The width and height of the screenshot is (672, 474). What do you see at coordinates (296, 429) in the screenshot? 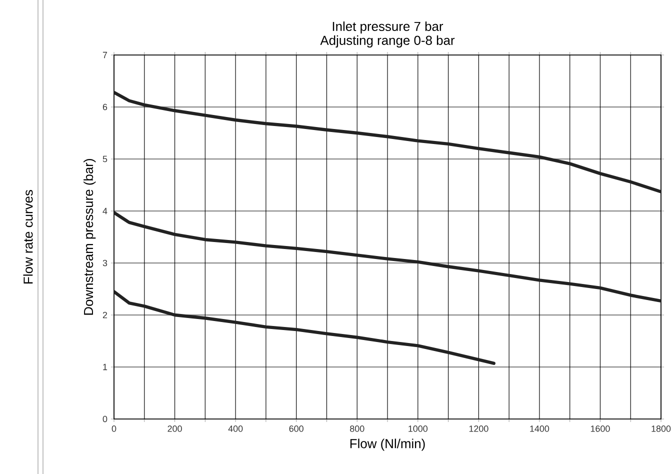
I see `x-tick-label: 600` at bounding box center [296, 429].